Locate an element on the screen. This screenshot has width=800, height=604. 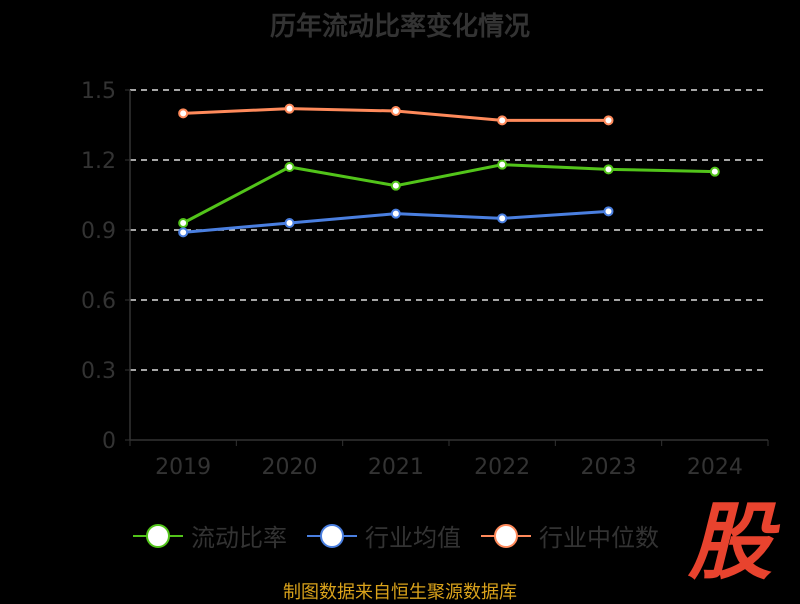
source-note: 制图数据来自恒生聚源数据库 is located at coordinates (400, 592).